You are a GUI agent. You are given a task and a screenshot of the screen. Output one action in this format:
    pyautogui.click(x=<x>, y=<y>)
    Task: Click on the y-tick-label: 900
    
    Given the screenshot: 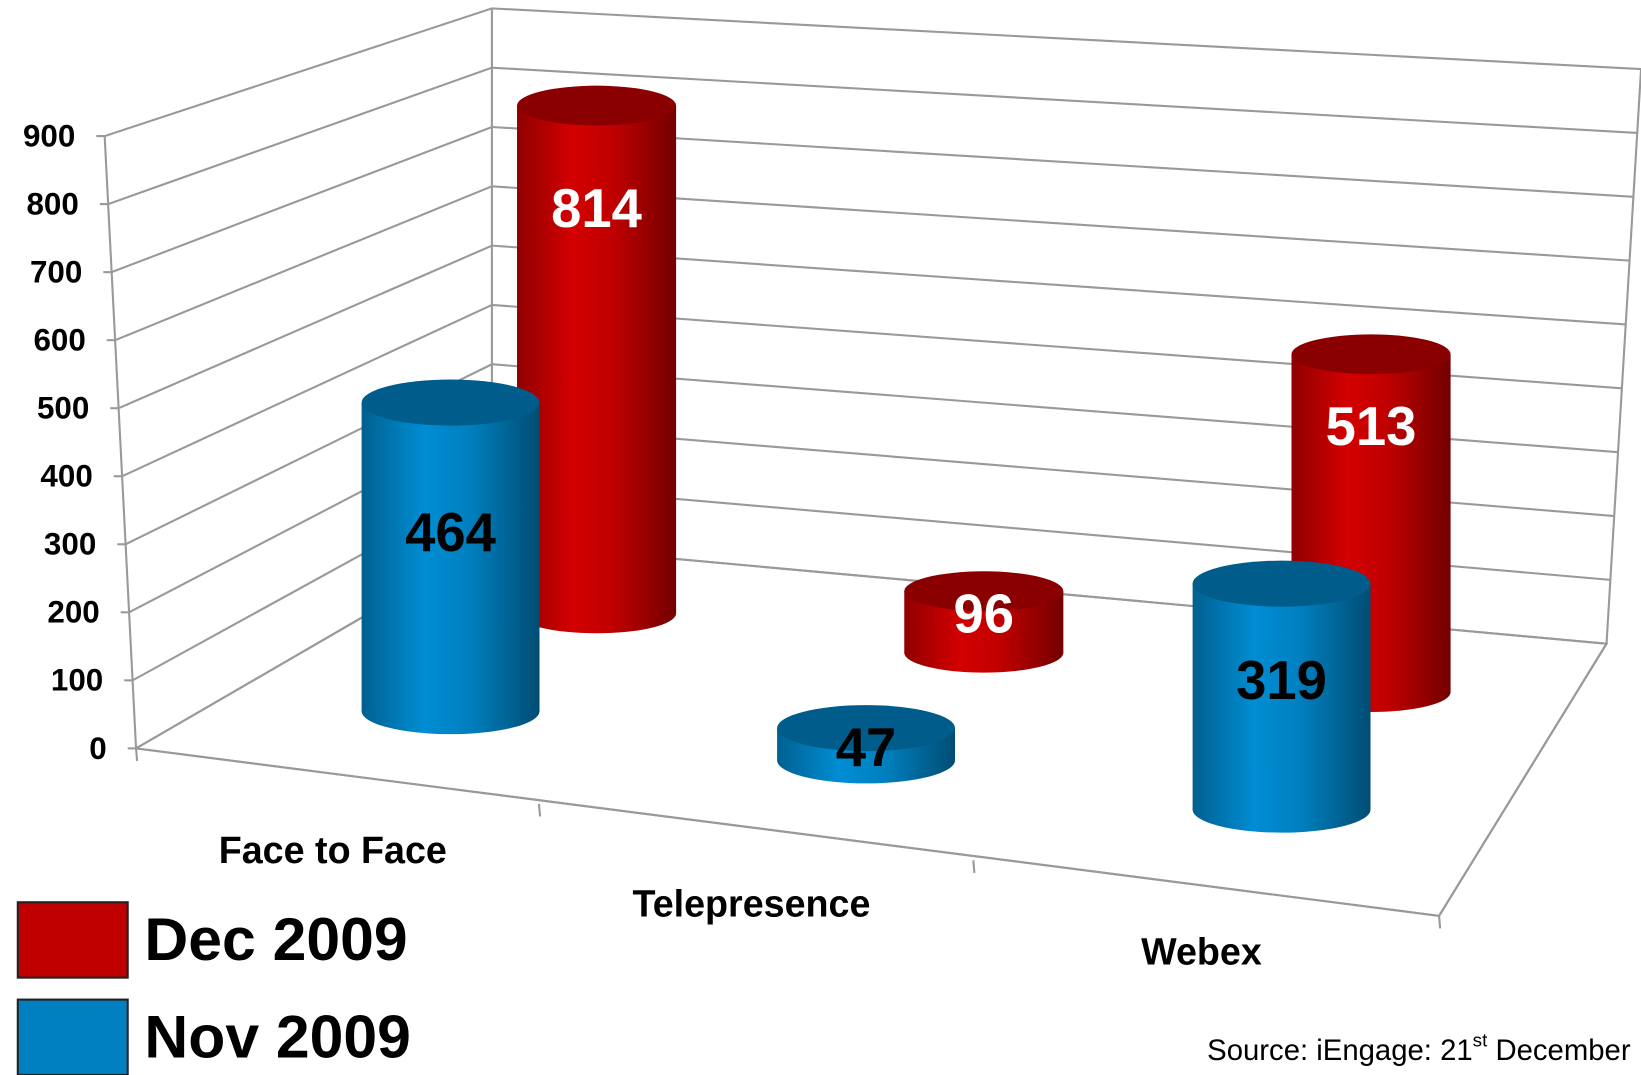 What is the action you would take?
    pyautogui.click(x=49, y=135)
    